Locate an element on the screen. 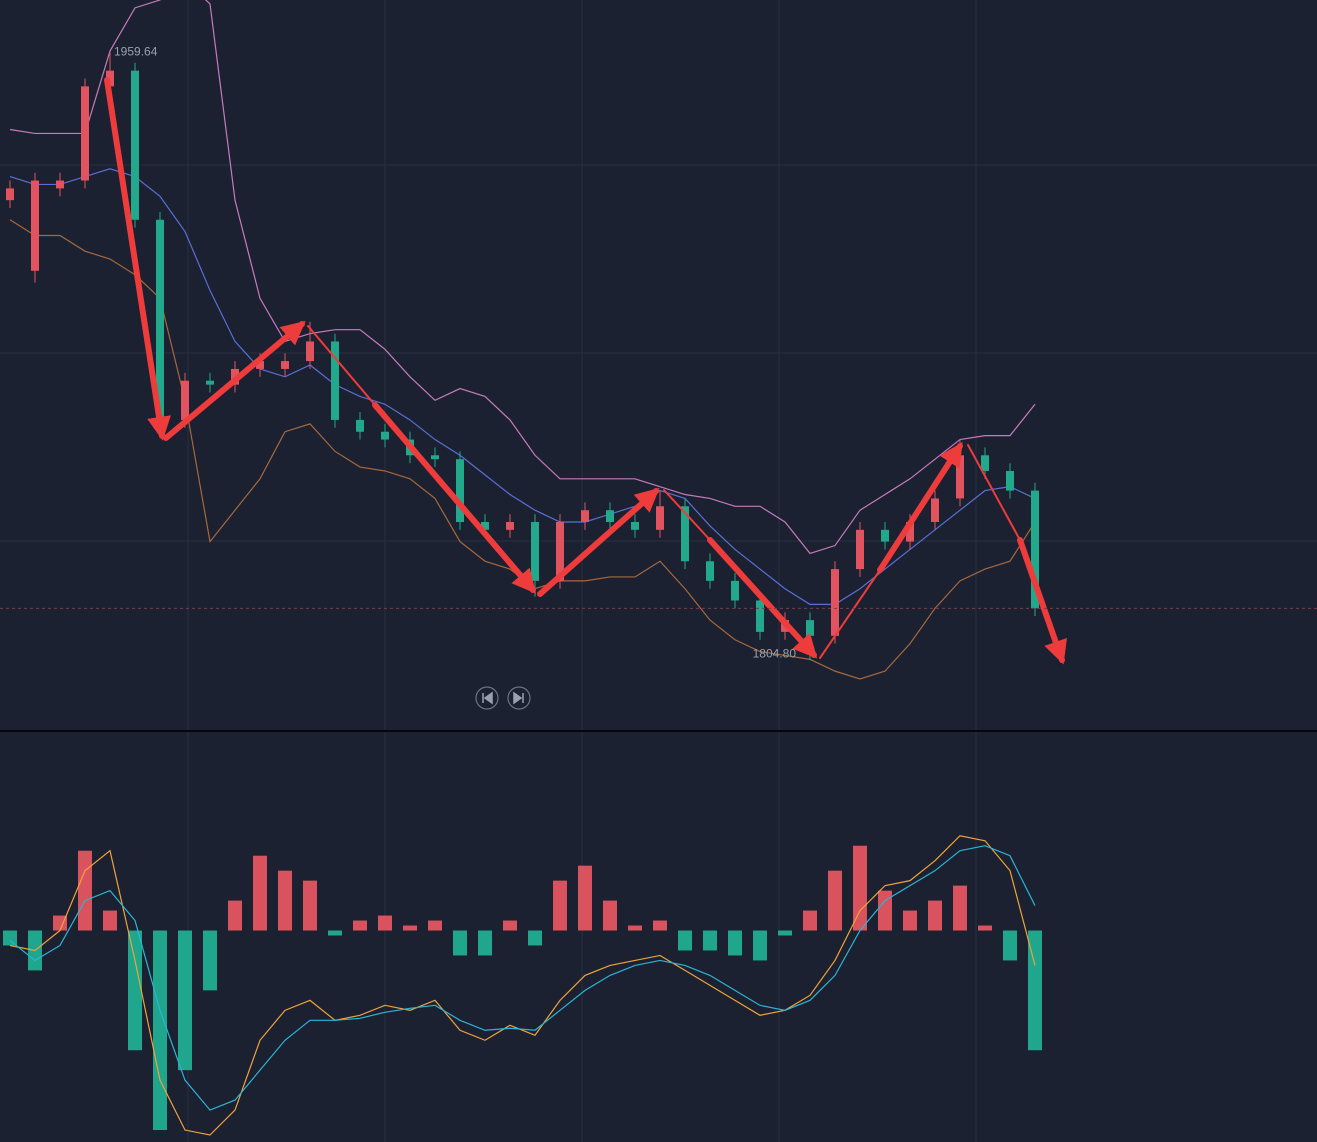  price-annotation: 1804.80 is located at coordinates (775, 653).